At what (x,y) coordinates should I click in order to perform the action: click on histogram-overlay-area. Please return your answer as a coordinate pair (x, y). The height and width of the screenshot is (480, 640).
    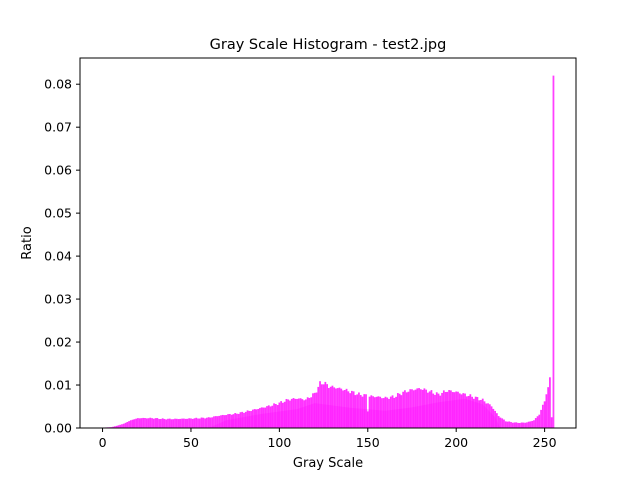
    Looking at the image, I should click on (337, 413).